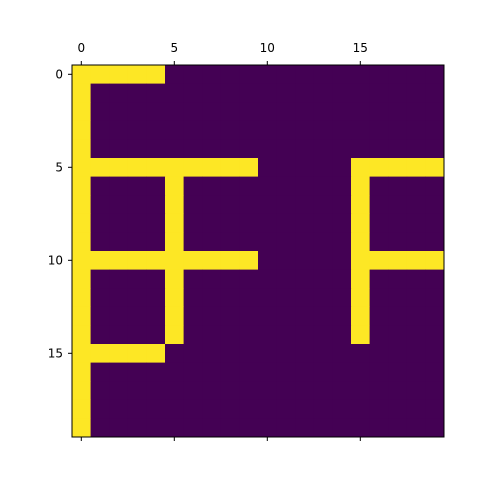 The image size is (480, 480). I want to click on y-tick-label: 5, so click(59, 167).